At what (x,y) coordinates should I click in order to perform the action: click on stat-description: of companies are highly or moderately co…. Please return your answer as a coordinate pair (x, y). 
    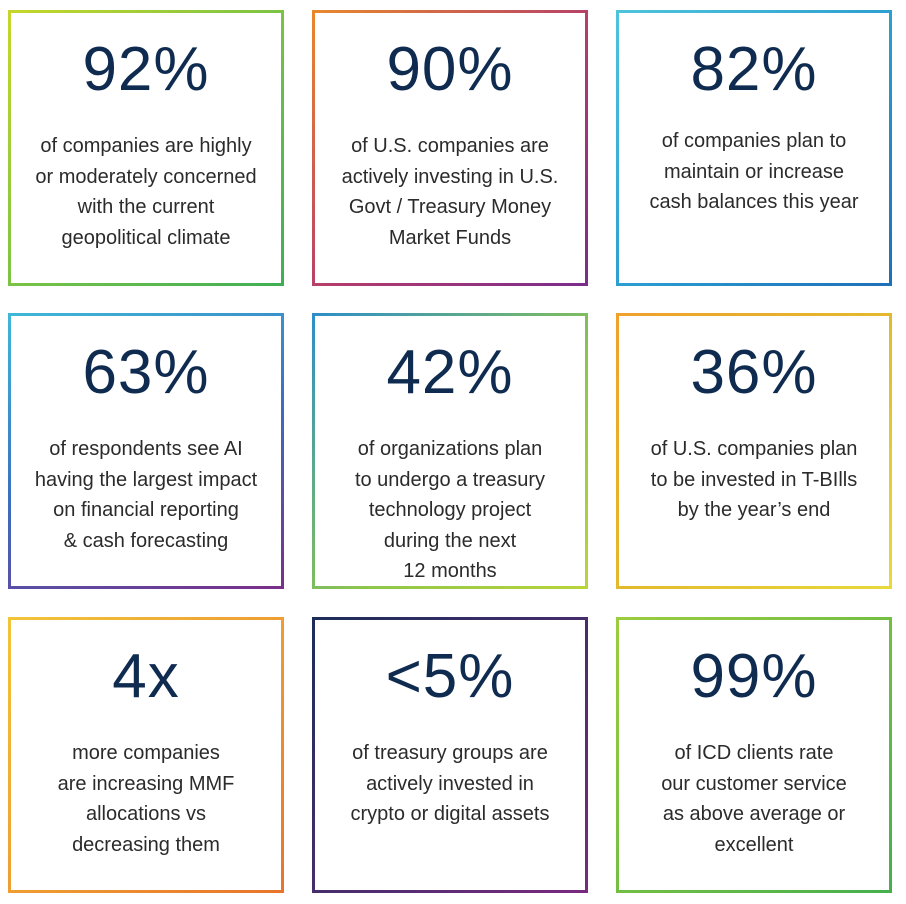
    Looking at the image, I should click on (146, 192).